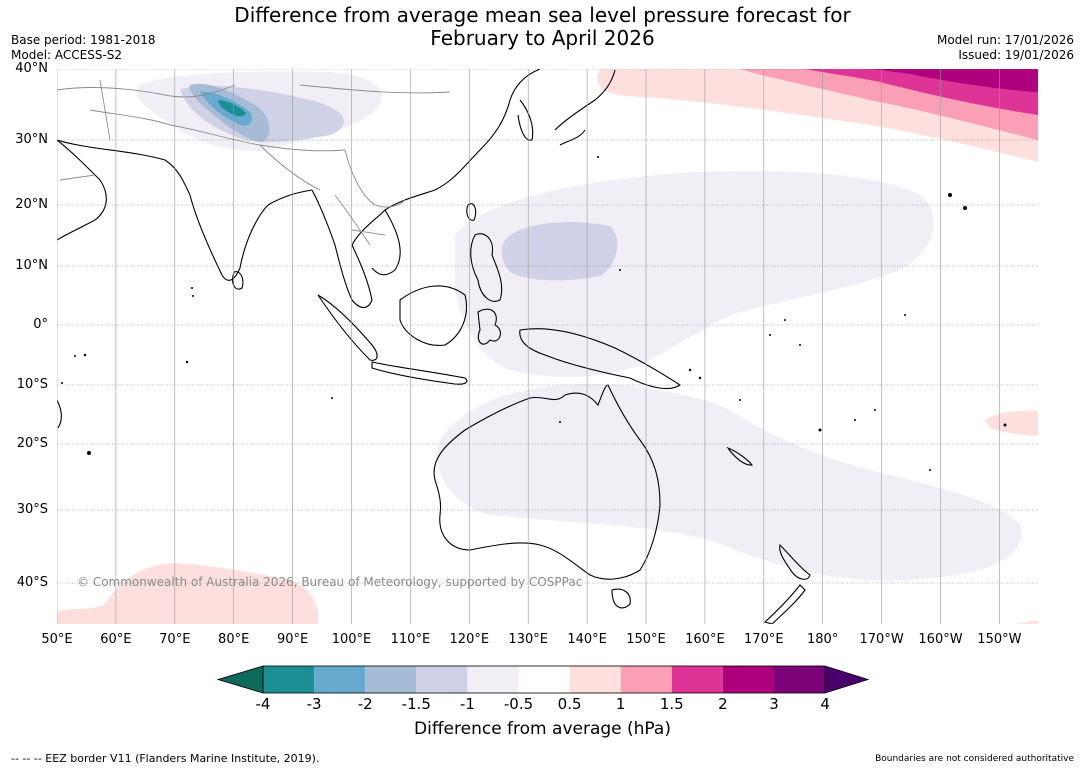  What do you see at coordinates (1026, 622) in the screenshot?
I see `anomaly-far-southeast-positive` at bounding box center [1026, 622].